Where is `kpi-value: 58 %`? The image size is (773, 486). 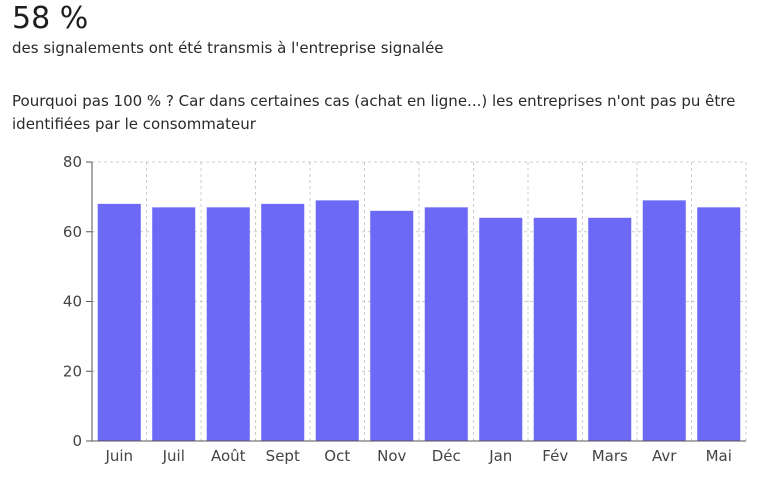 kpi-value: 58 % is located at coordinates (50, 18).